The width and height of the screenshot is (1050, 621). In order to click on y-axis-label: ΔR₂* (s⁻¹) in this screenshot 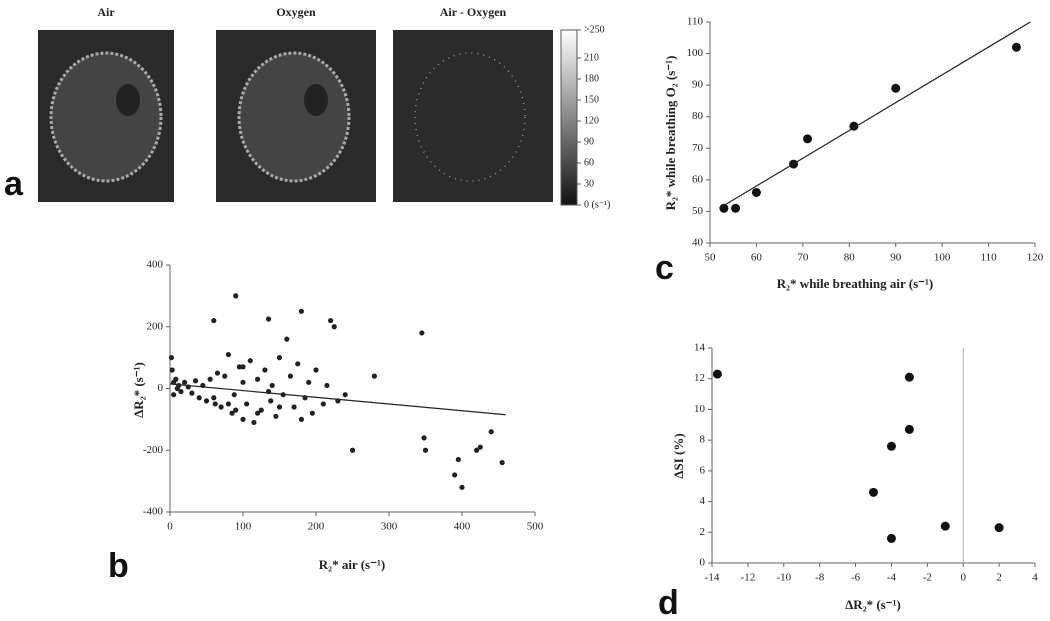, I will do `click(138, 390)`.